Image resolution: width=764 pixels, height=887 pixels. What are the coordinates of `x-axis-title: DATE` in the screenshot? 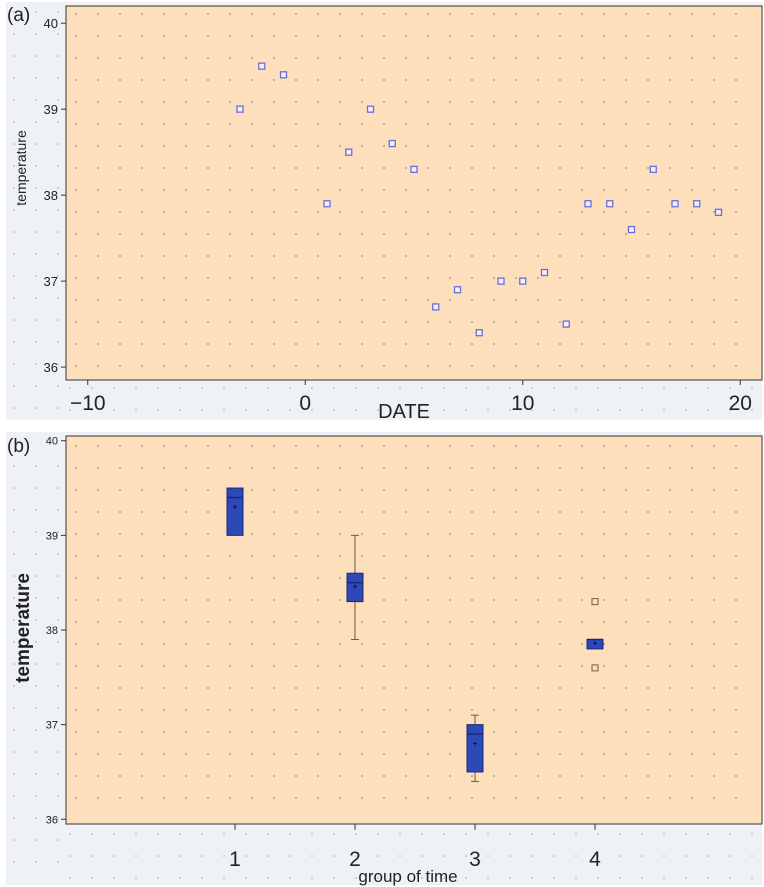 It's located at (404, 412).